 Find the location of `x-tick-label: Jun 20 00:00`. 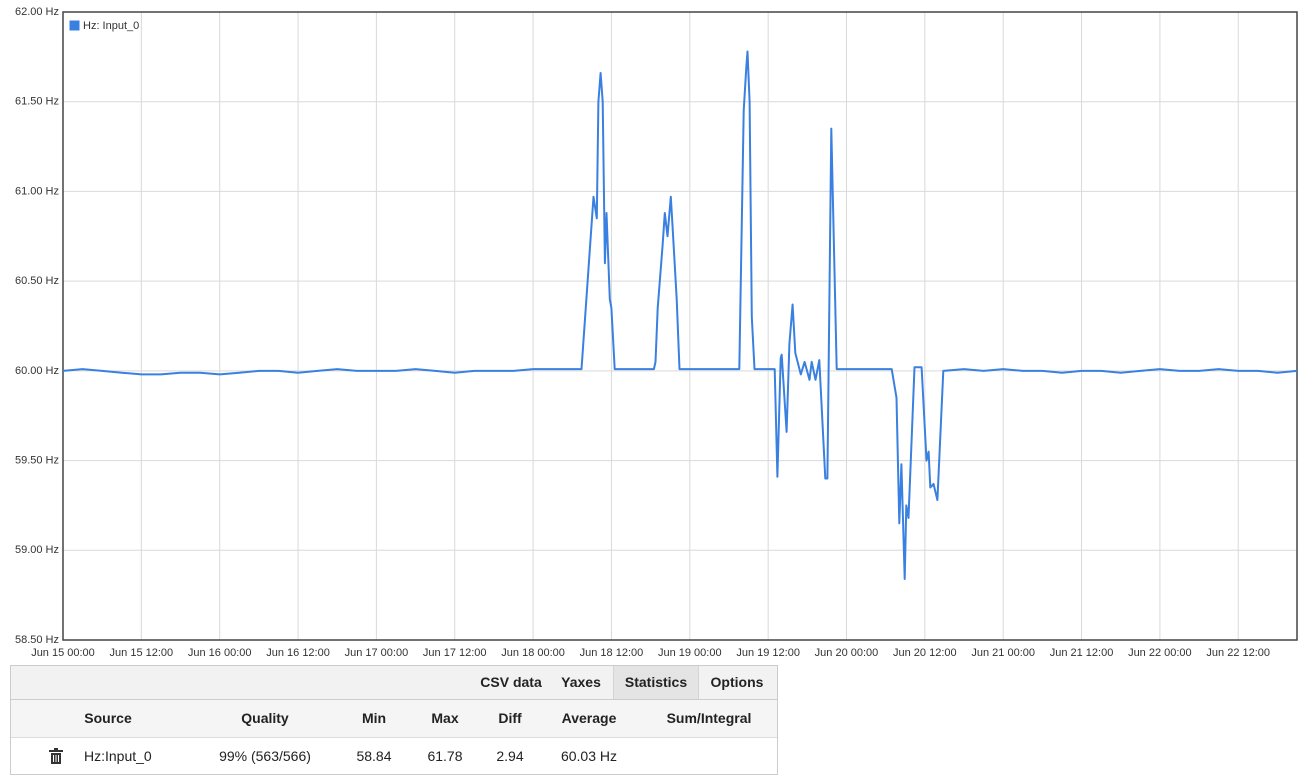

x-tick-label: Jun 20 00:00 is located at coordinates (847, 653).